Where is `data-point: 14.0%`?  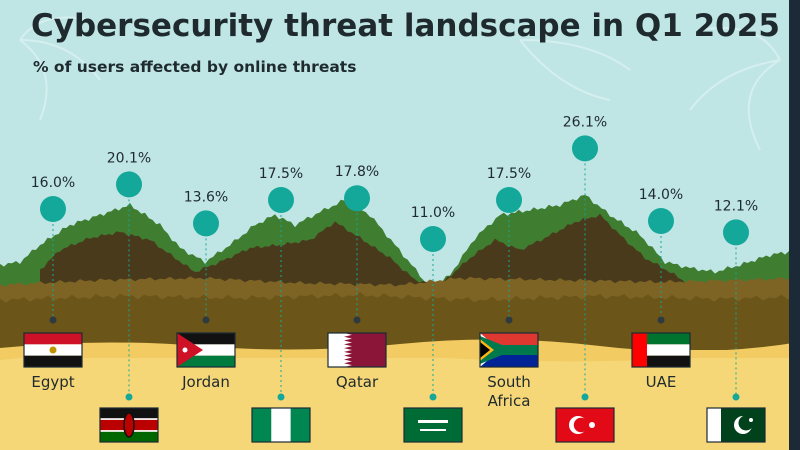
data-point: 14.0% is located at coordinates (661, 255).